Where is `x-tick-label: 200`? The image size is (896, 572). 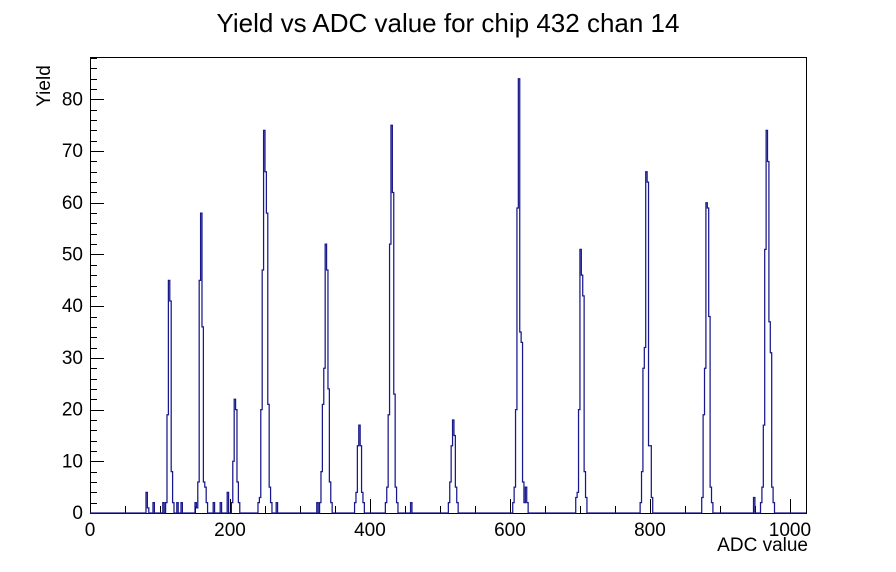 x-tick-label: 200 is located at coordinates (230, 530).